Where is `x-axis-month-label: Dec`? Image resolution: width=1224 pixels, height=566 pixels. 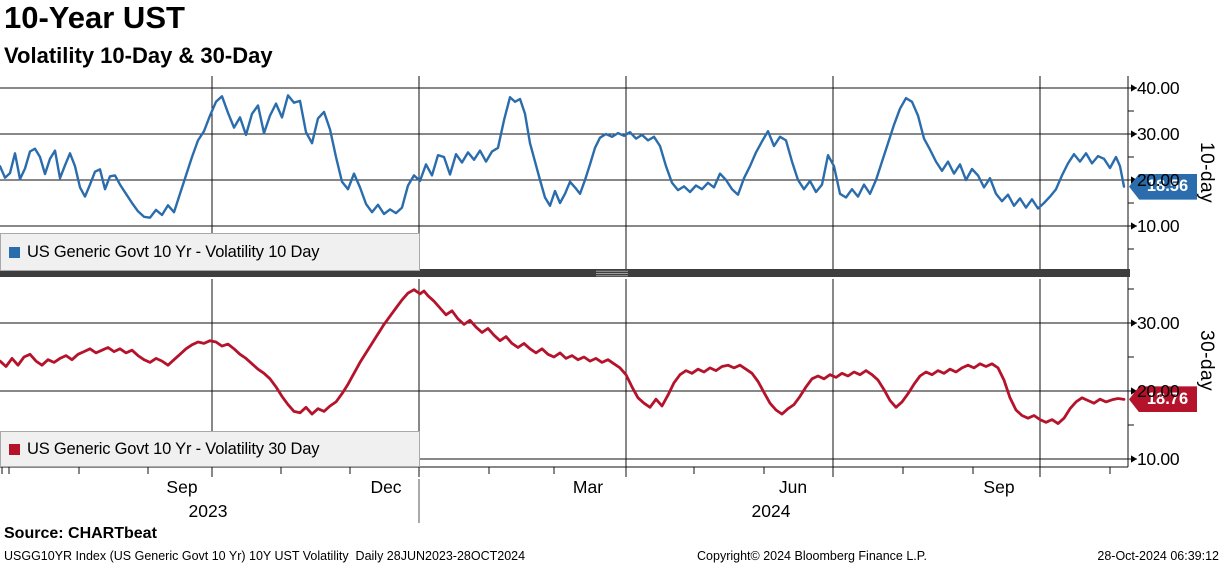
x-axis-month-label: Dec is located at coordinates (386, 487).